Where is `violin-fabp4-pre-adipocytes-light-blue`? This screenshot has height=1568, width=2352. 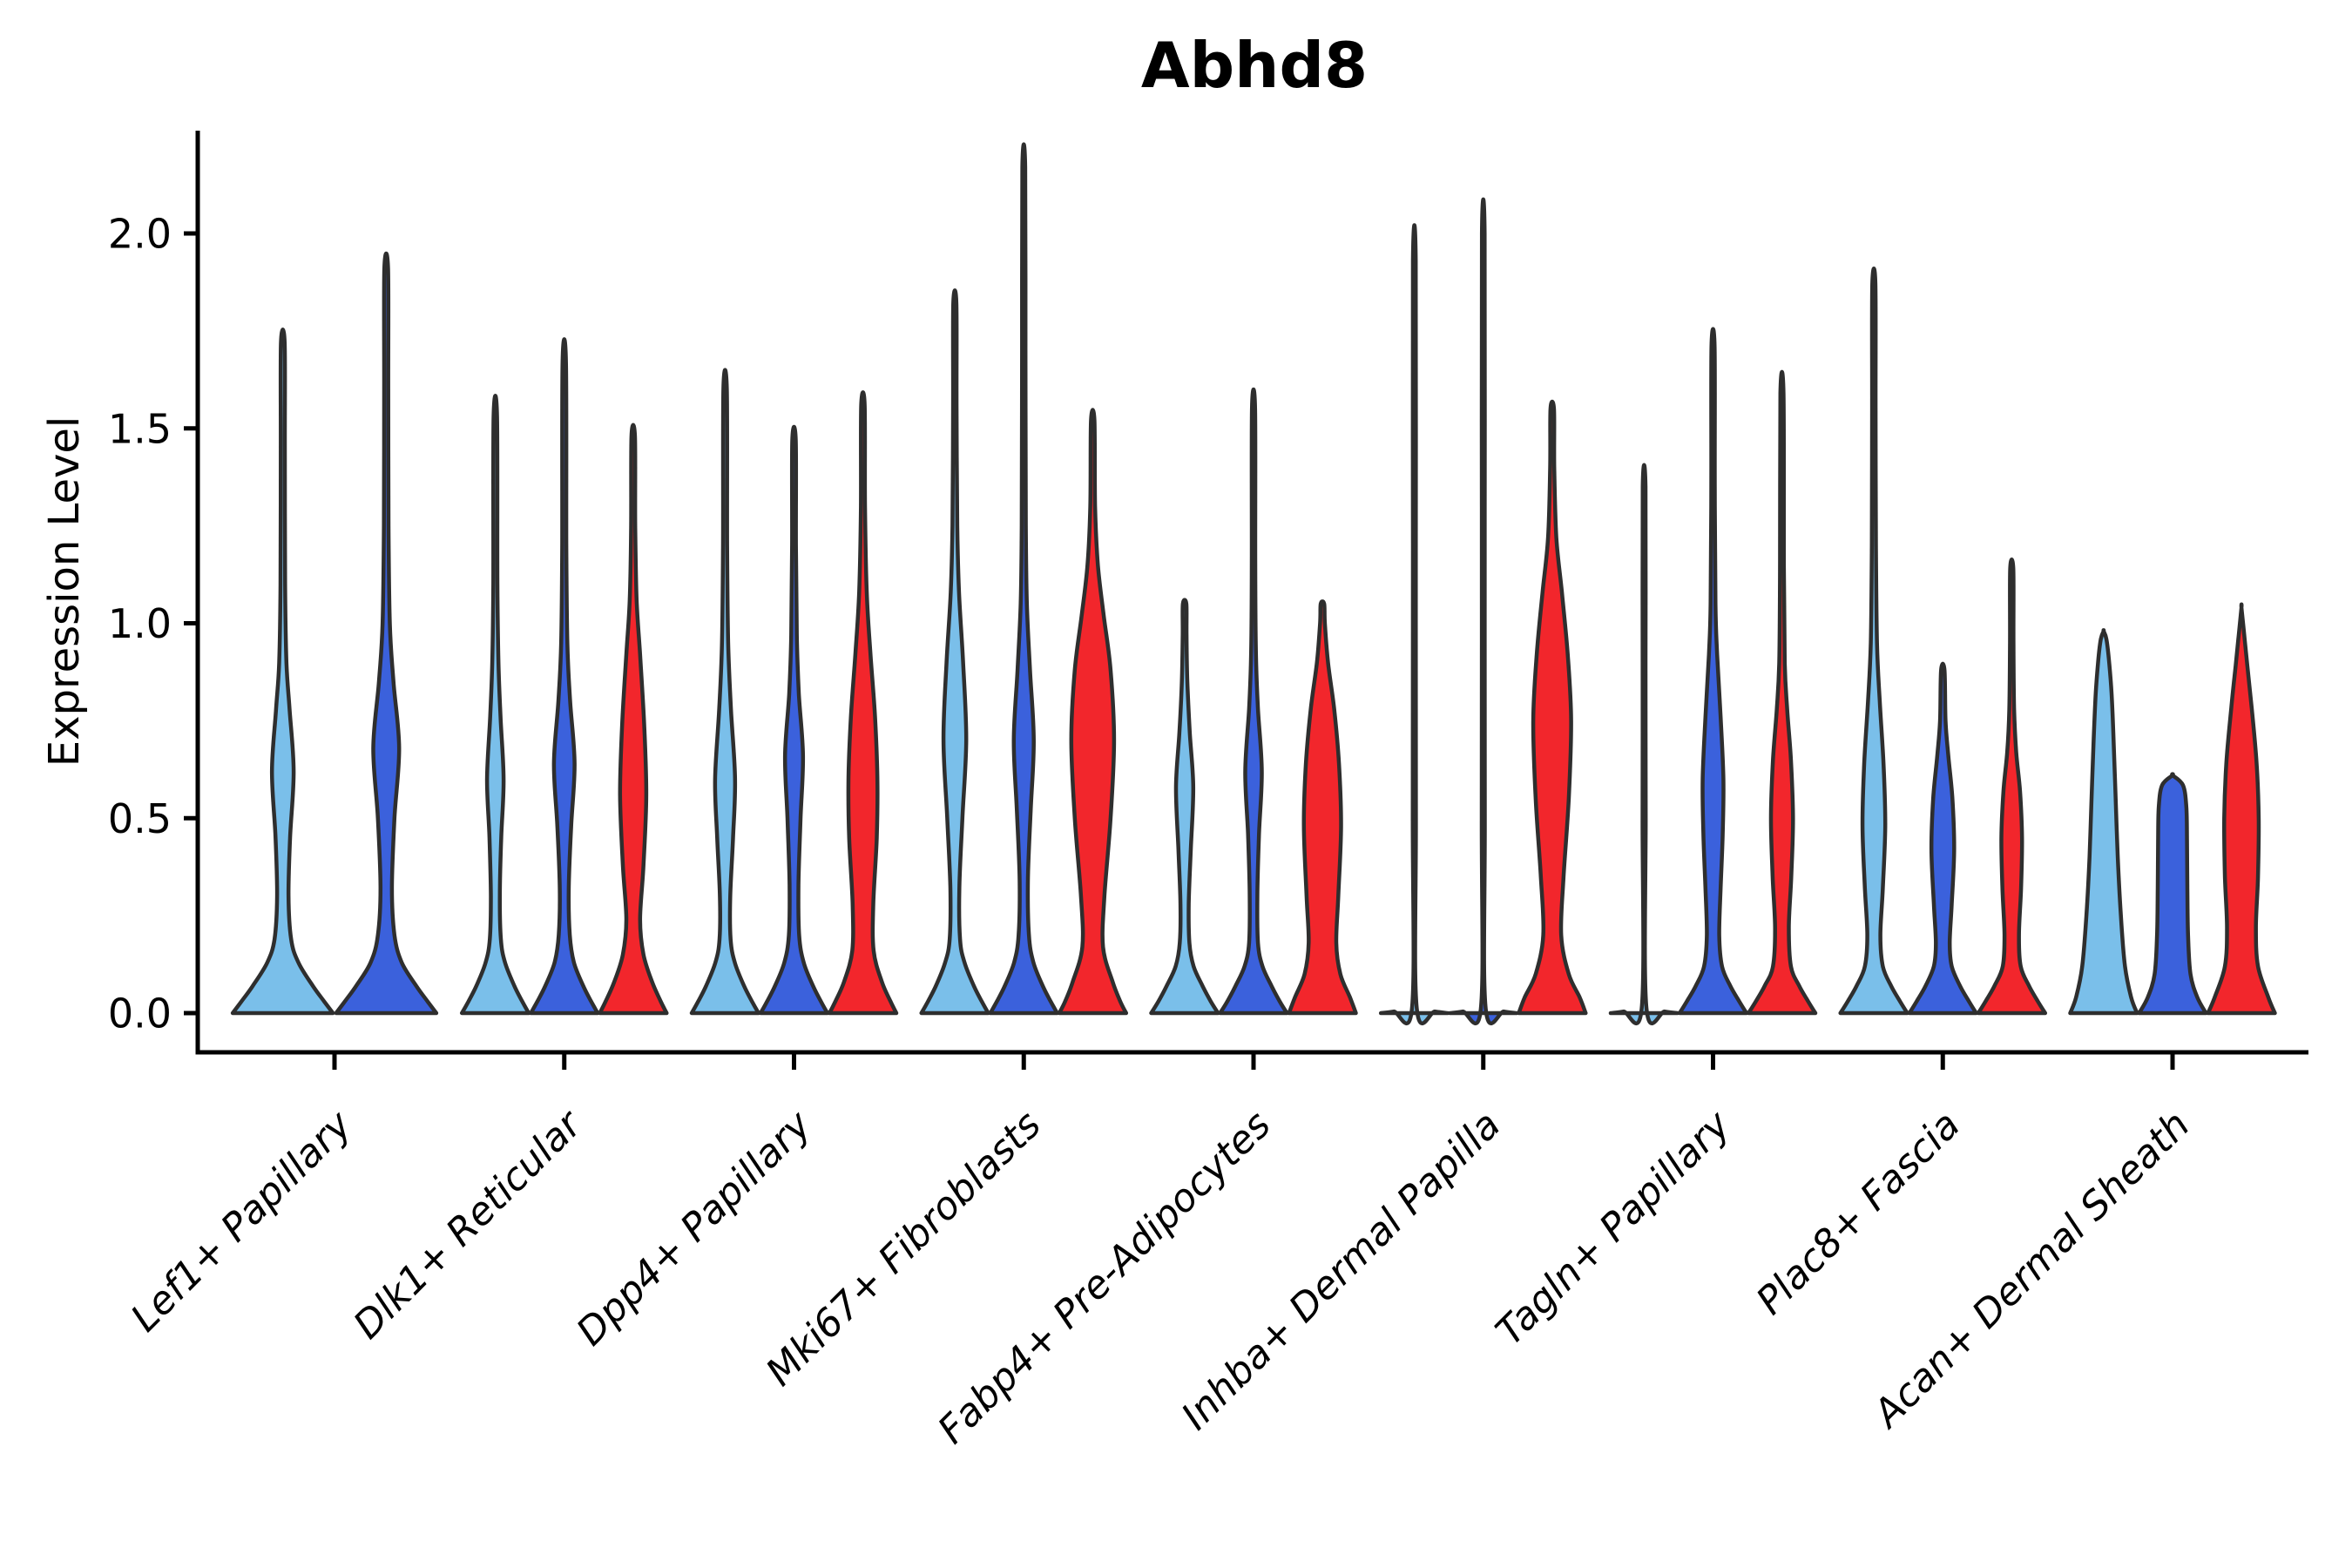
violin-fabp4-pre-adipocytes-light-blue is located at coordinates (1184, 807).